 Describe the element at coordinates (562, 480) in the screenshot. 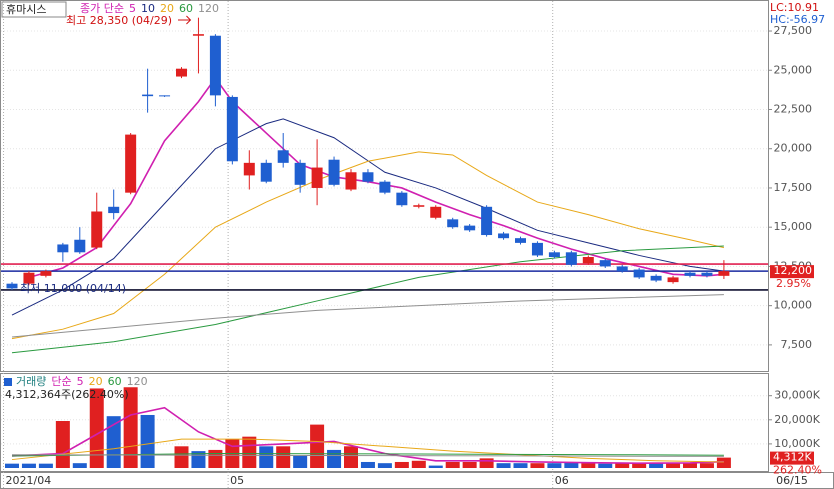

I see `x-tick-label: 06` at that location.